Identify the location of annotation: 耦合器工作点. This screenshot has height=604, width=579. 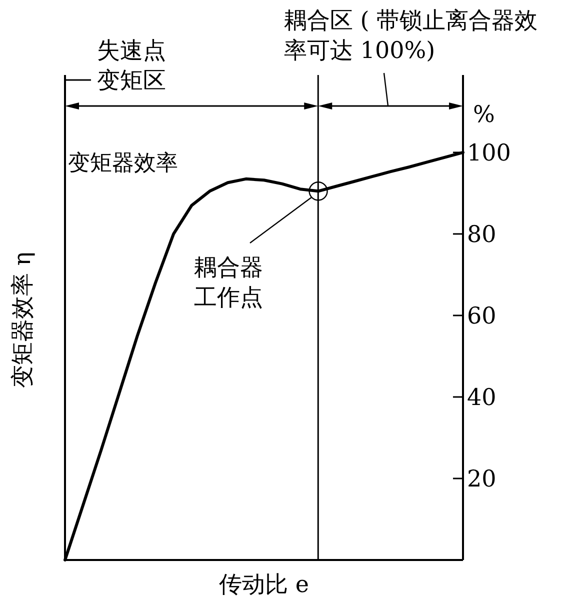
(228, 283).